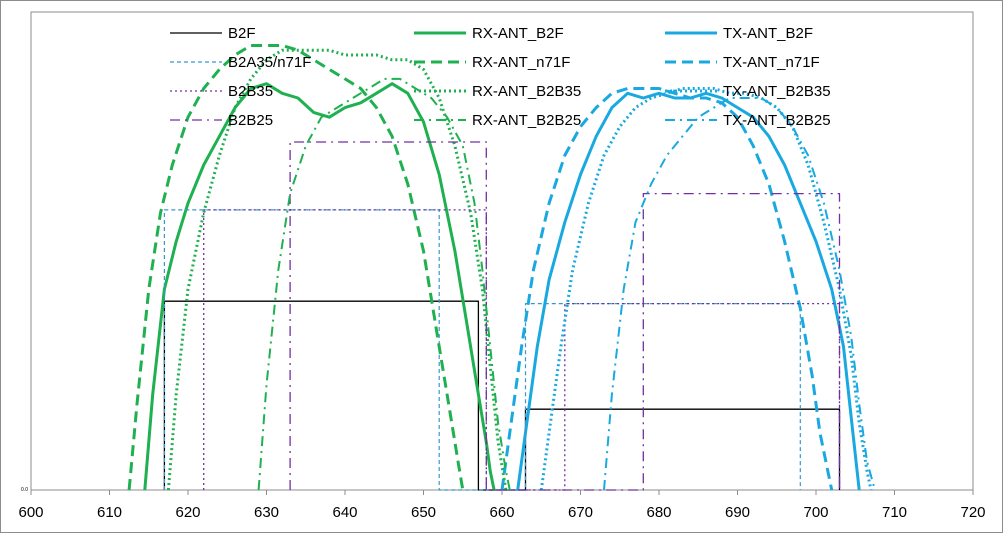 The height and width of the screenshot is (533, 1003). What do you see at coordinates (815, 512) in the screenshot?
I see `x-tick-label: 700` at bounding box center [815, 512].